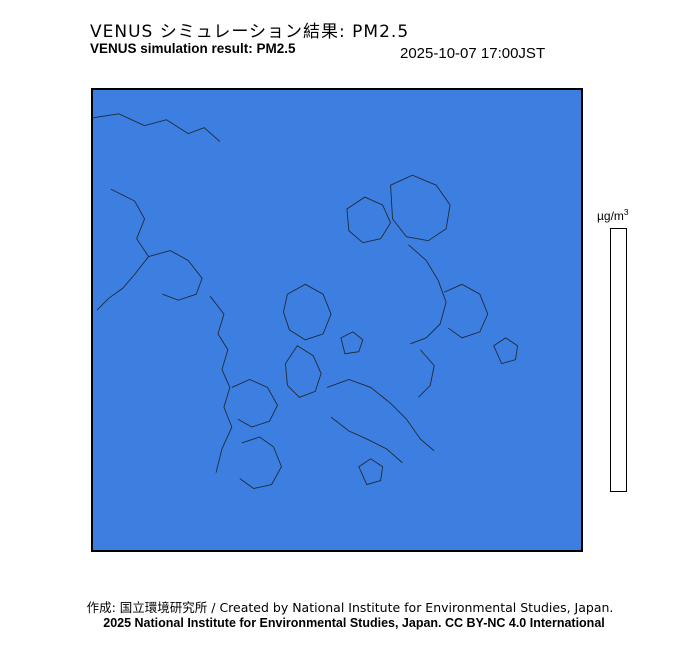 The width and height of the screenshot is (700, 649). Describe the element at coordinates (473, 53) in the screenshot. I see `timestamp-label: 2025-10-07 17:00JST` at that location.